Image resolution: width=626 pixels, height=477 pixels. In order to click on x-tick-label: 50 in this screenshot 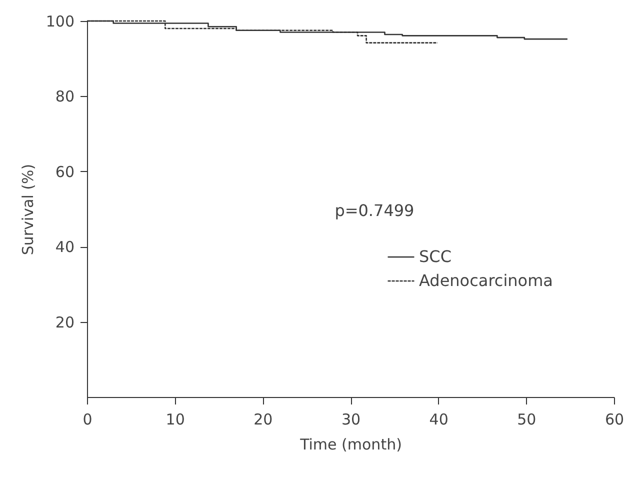, I will do `click(526, 419)`.